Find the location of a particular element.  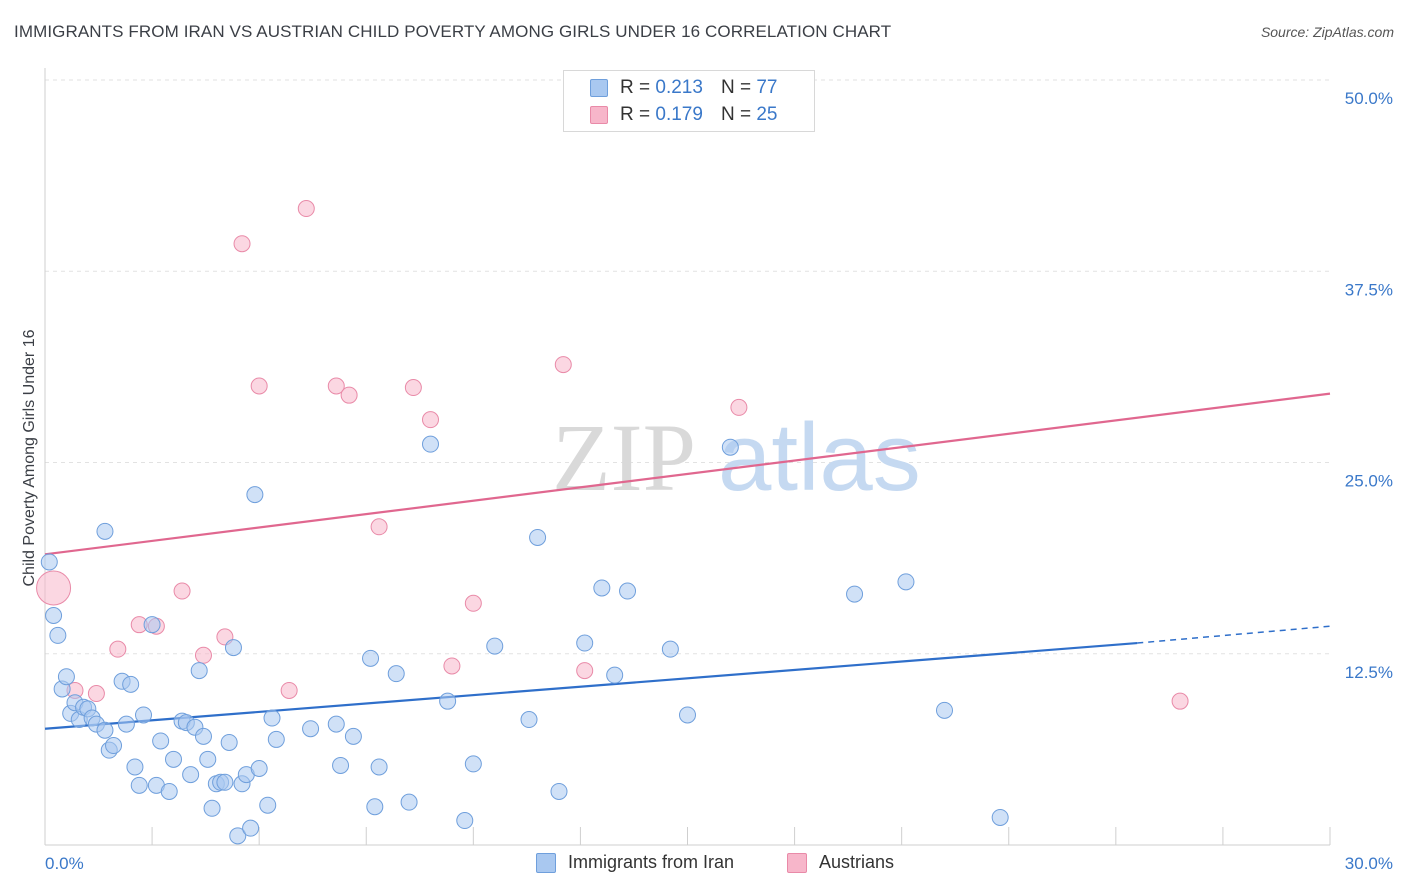

y-tick-labels: 12.5% 25.0% 37.5% 50.0% is located at coordinates (1369, 385).